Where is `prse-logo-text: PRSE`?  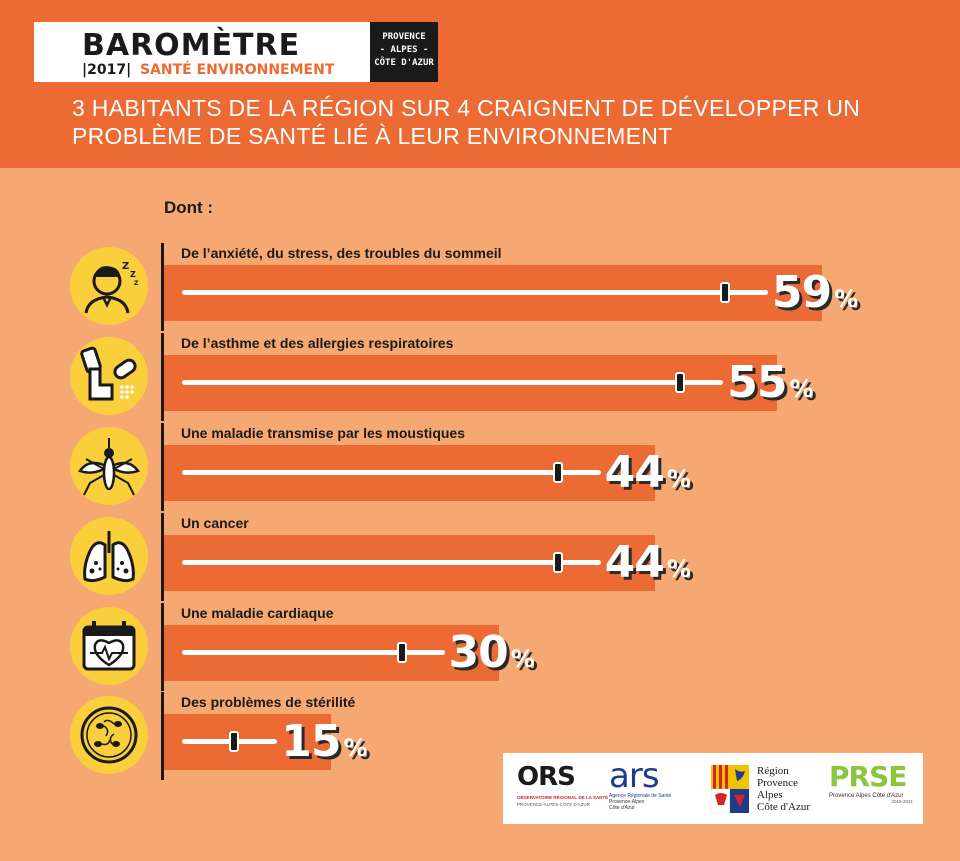 prse-logo-text: PRSE is located at coordinates (868, 776).